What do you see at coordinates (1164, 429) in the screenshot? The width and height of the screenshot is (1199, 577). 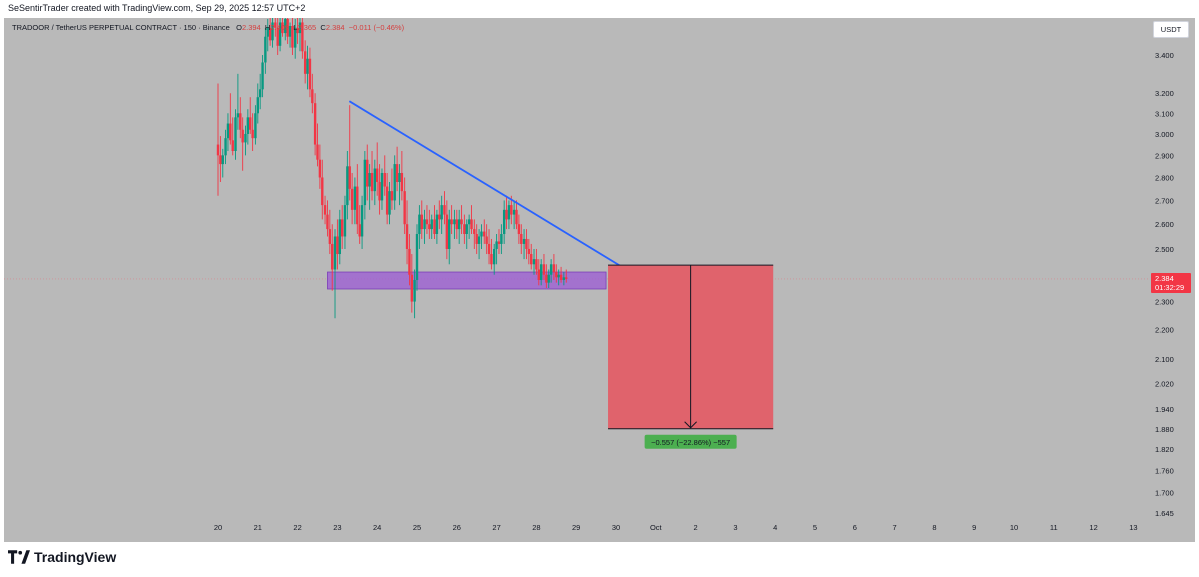 I see `y-tick-label: 1.880` at bounding box center [1164, 429].